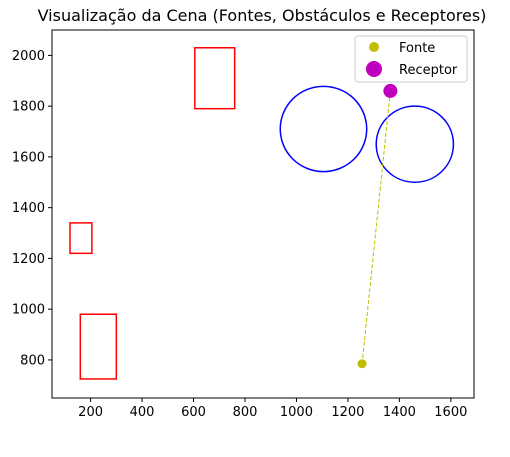 This screenshot has height=457, width=510. What do you see at coordinates (450, 412) in the screenshot?
I see `x-tick-label-1600: 1600` at bounding box center [450, 412].